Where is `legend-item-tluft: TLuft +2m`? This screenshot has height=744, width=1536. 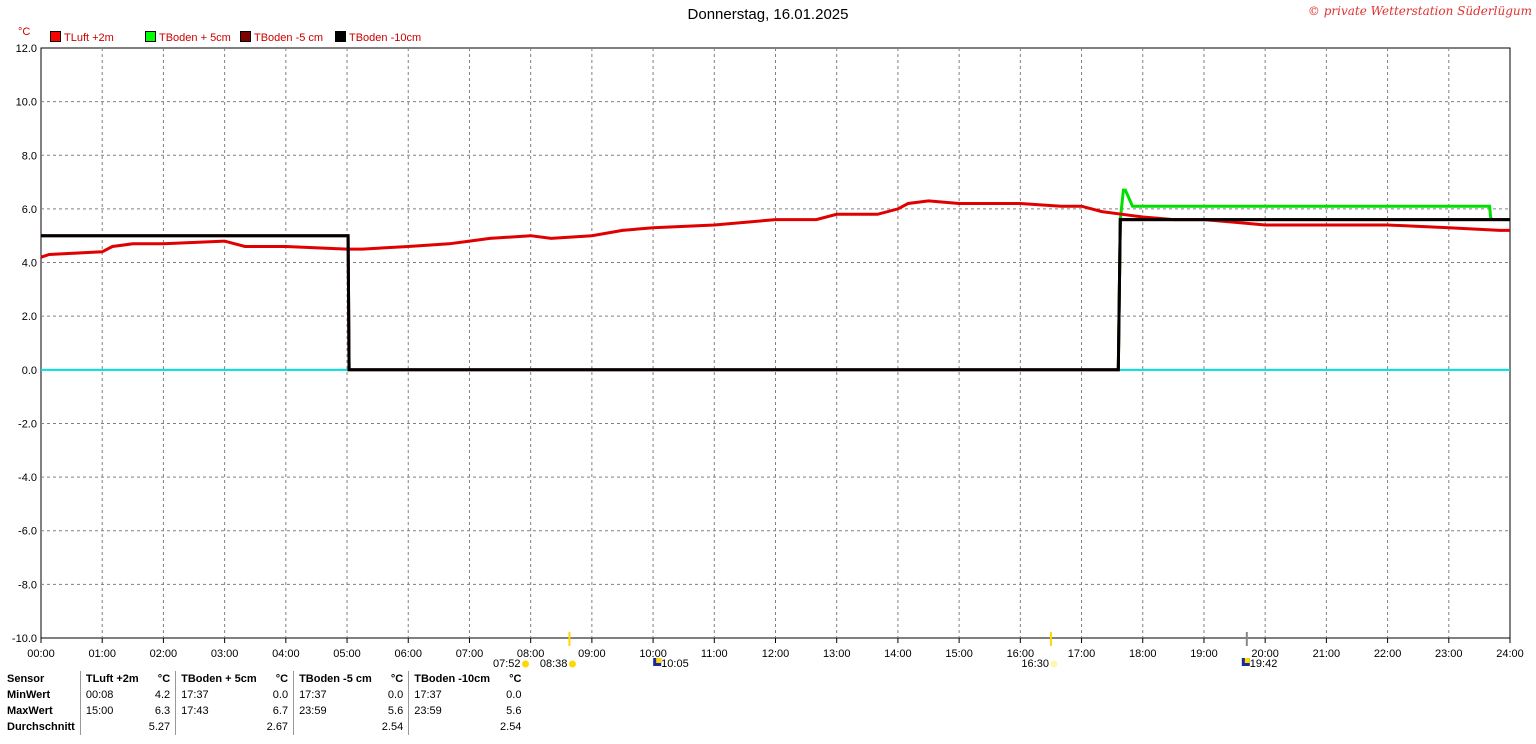
legend-item-tluft: TLuft +2m is located at coordinates (82, 37).